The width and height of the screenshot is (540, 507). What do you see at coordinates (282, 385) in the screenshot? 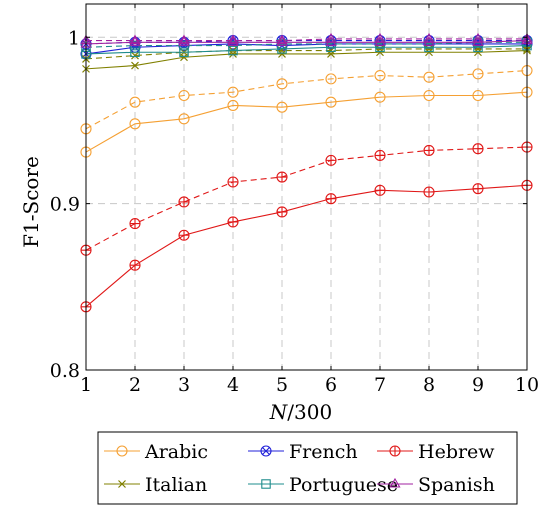
I see `x-tick-label-5: 5` at bounding box center [282, 385].